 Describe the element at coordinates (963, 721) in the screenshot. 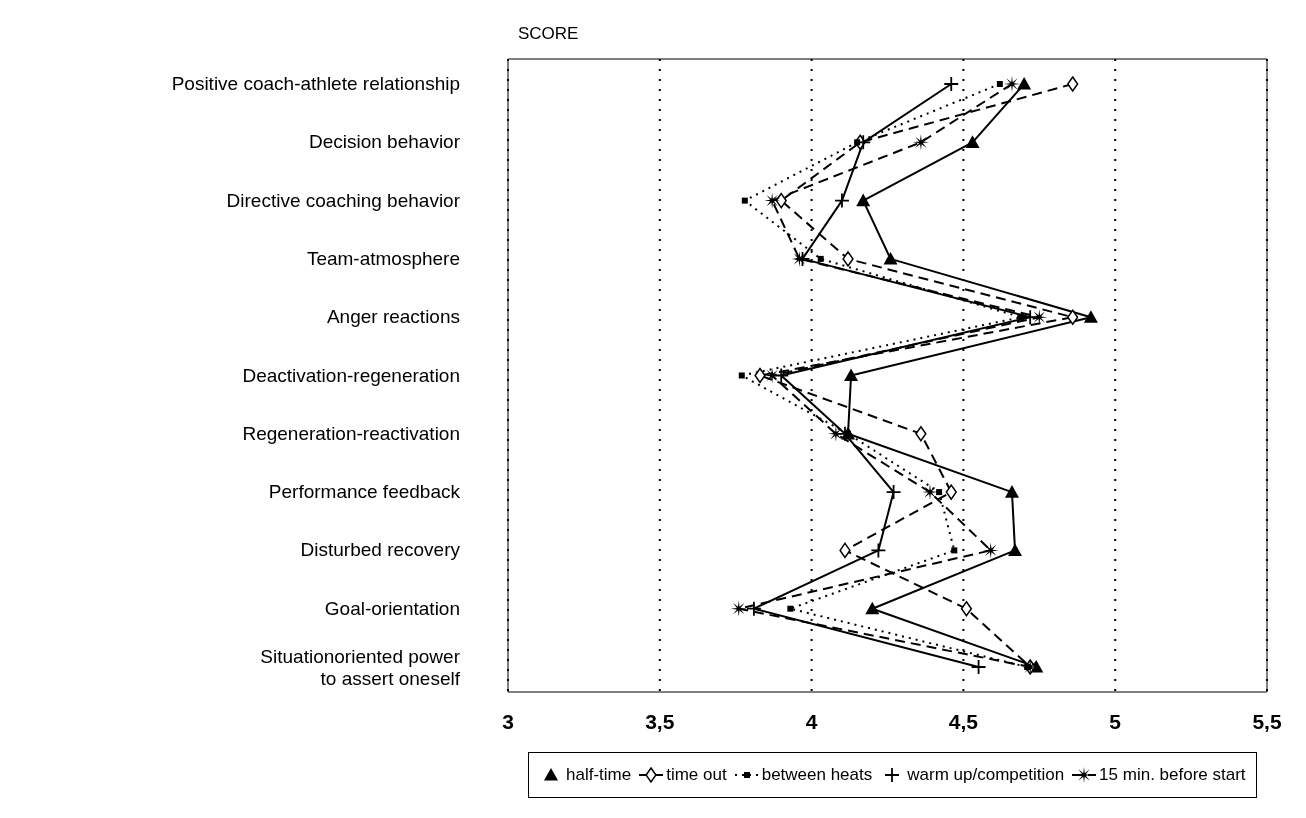

I see `x-tick-label: 4,5` at that location.